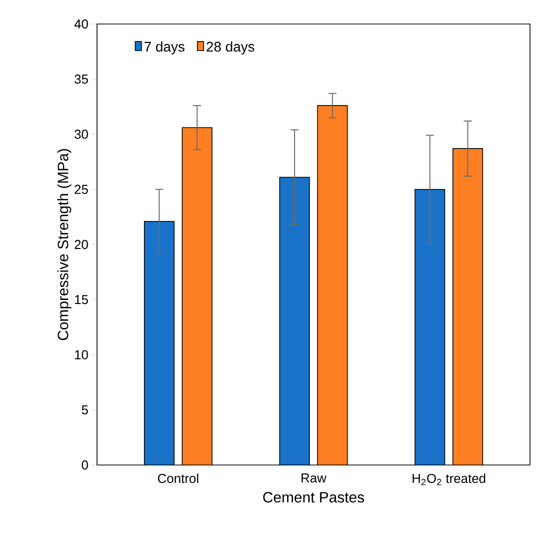  I want to click on y-tick-label: 10, so click(81, 355).